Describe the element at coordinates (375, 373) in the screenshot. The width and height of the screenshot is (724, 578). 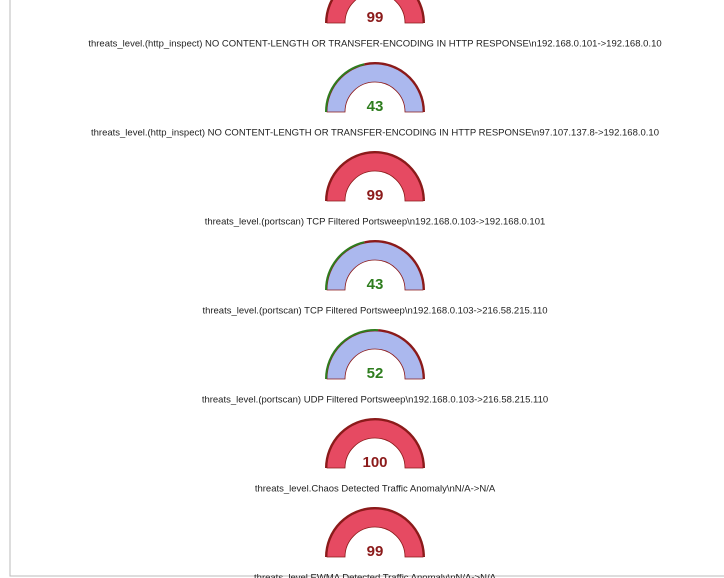
I see `gauge-value: 52` at that location.